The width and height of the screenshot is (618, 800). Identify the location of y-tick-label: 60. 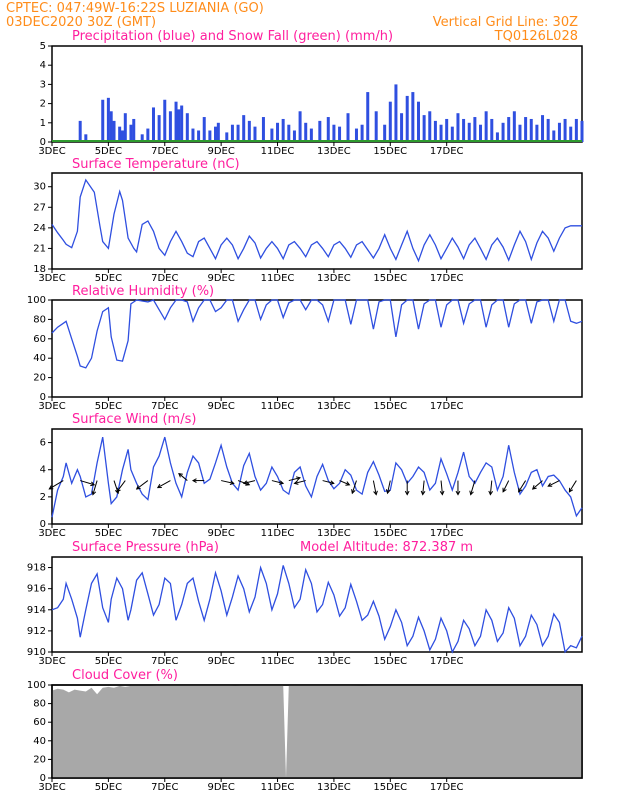
(39, 339).